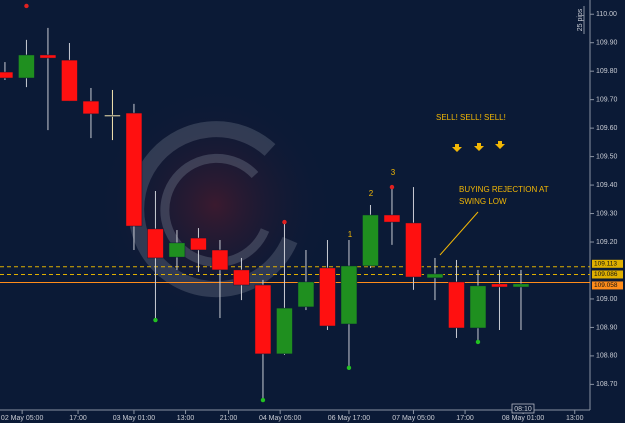 This screenshot has width=625, height=423. I want to click on x-tick-label: 08 May 01:00, so click(523, 418).